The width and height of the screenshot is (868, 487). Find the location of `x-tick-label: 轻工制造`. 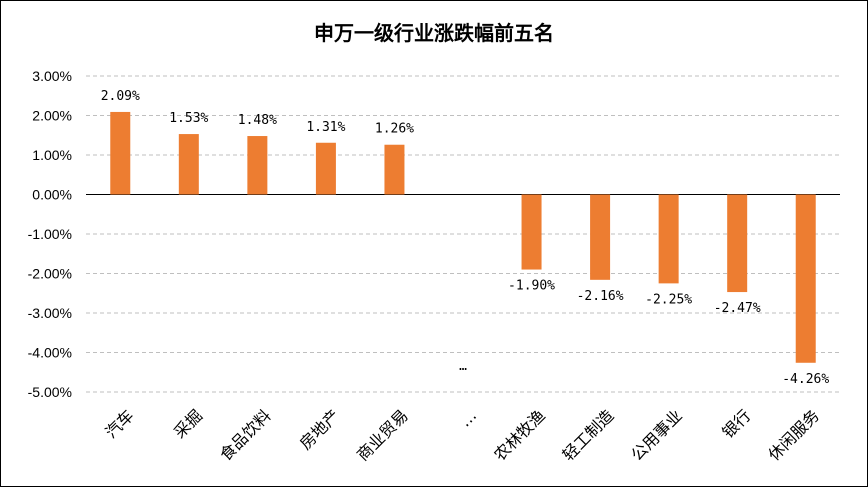

x-tick-label: 轻工制造 is located at coordinates (588, 435).